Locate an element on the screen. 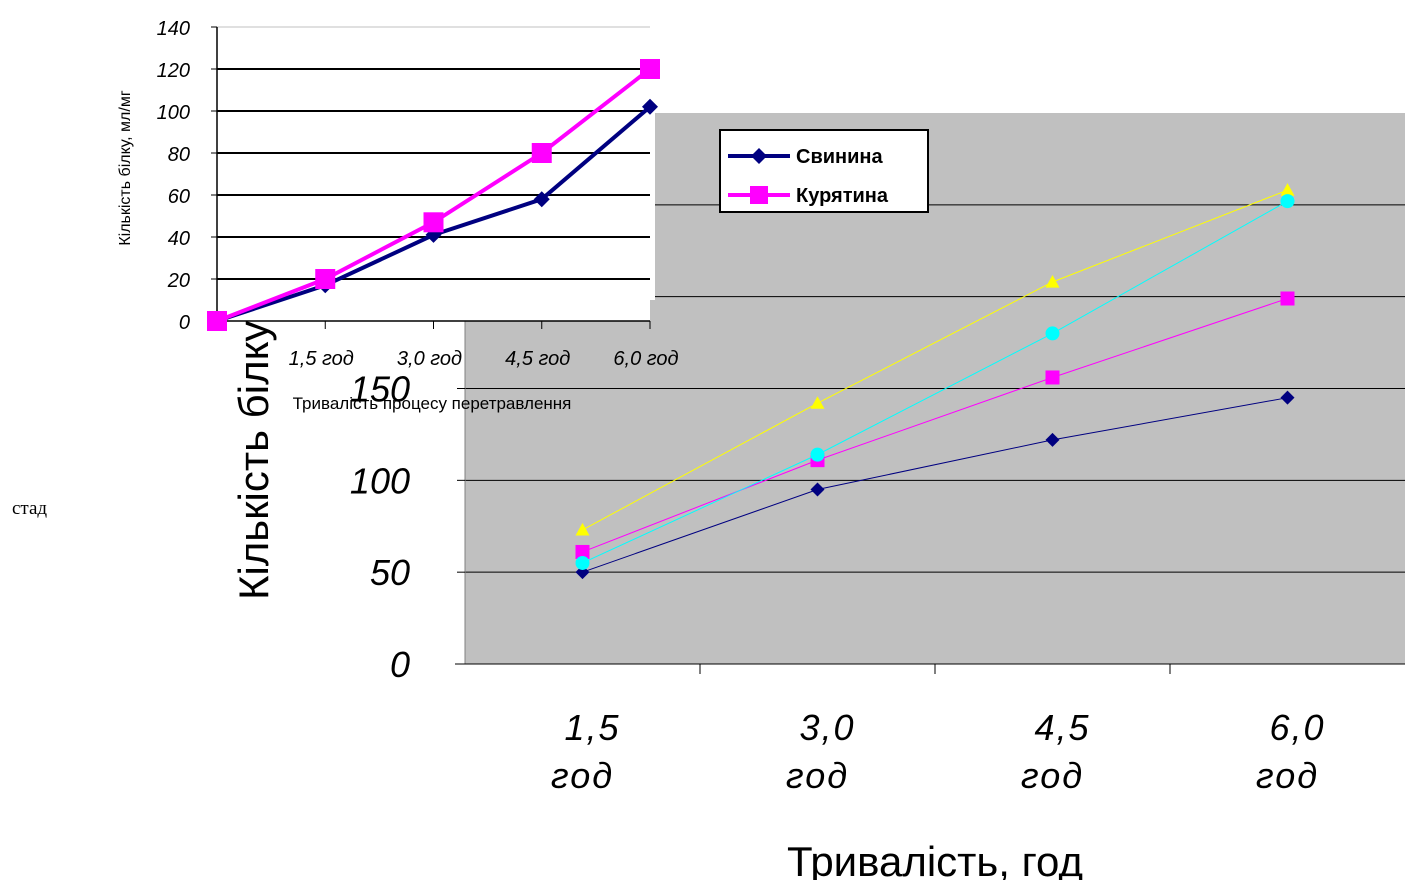  y-tick-label: 80 is located at coordinates (179, 155).